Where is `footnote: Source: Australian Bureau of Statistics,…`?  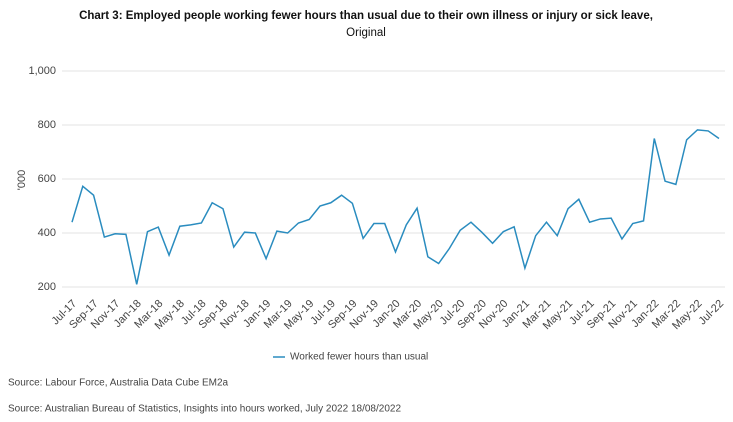
footnote: Source: Australian Bureau of Statistics,… is located at coordinates (204, 409).